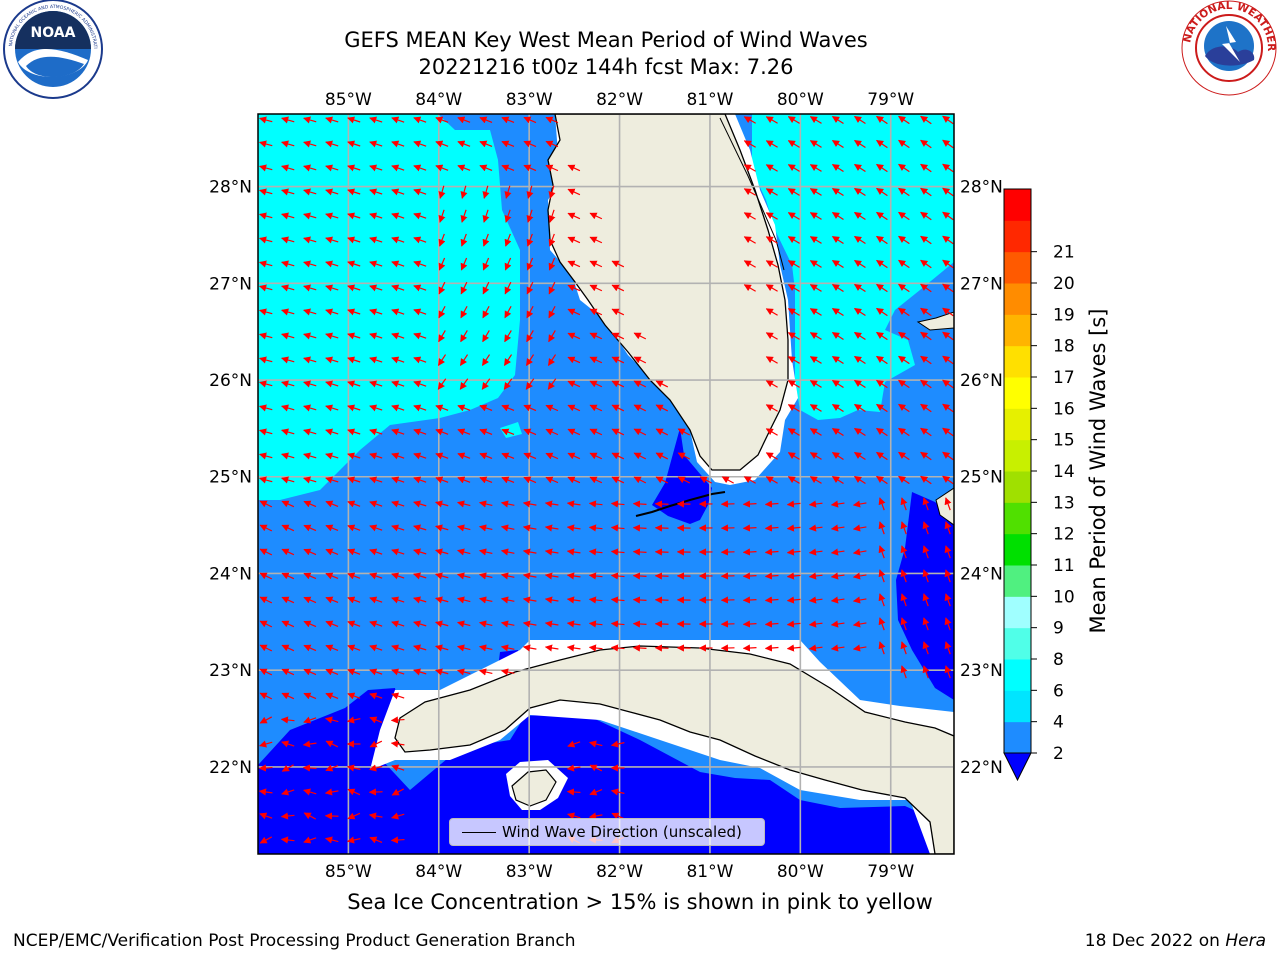 The height and width of the screenshot is (960, 1280). What do you see at coordinates (230, 574) in the screenshot?
I see `lat-label-left-4: 24°N` at bounding box center [230, 574].